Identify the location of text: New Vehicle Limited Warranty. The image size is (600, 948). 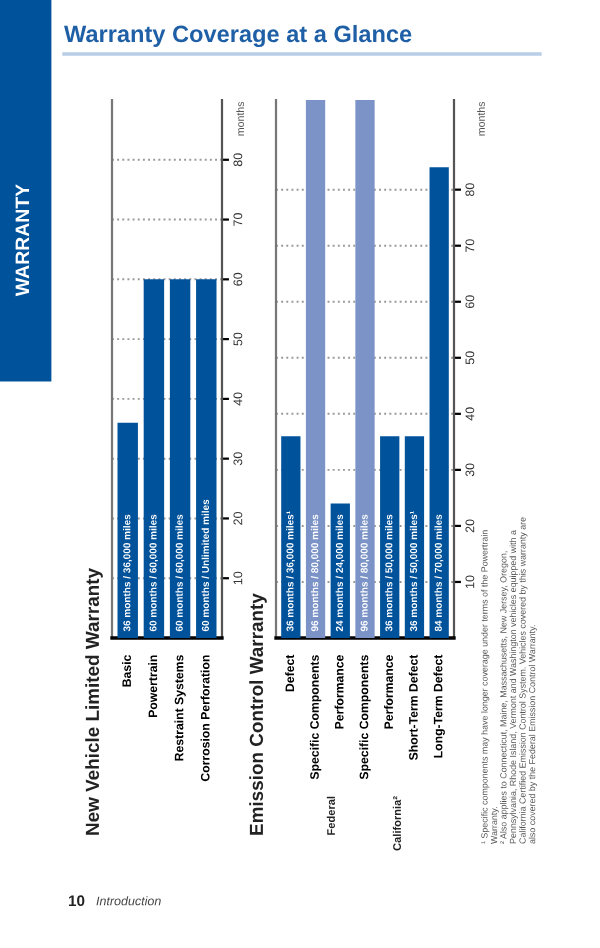
(94, 701).